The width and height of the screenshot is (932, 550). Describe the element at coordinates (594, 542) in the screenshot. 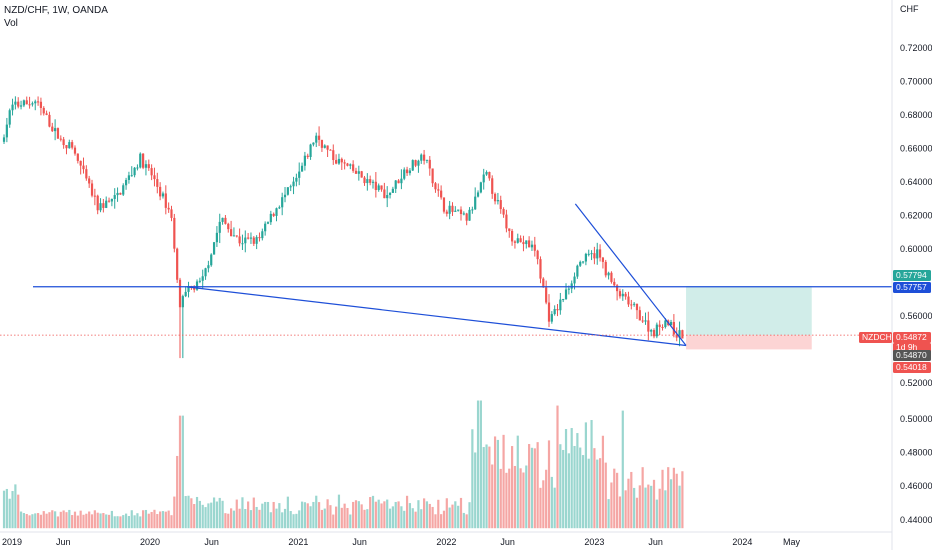

I see `time-tick-label: 2023` at that location.